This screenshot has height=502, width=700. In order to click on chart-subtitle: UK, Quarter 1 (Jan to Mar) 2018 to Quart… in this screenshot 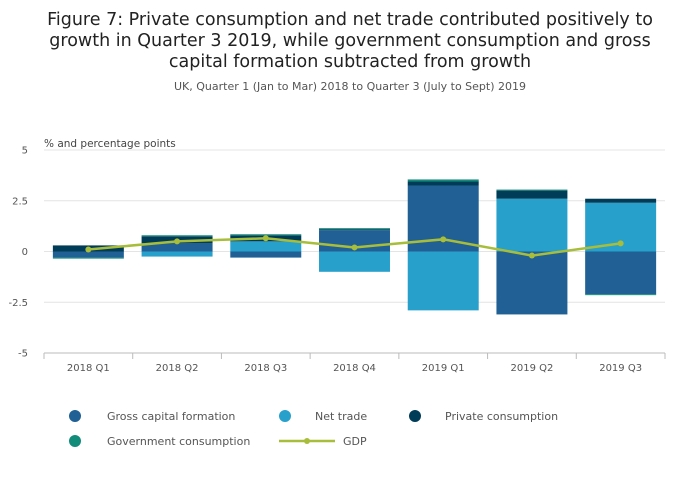, I will do `click(350, 86)`.